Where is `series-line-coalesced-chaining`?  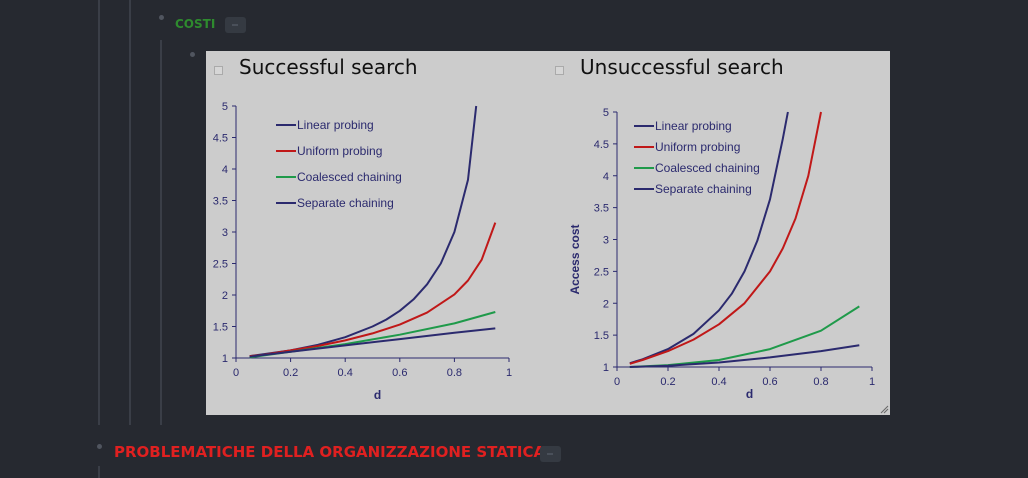 series-line-coalesced-chaining is located at coordinates (744, 336).